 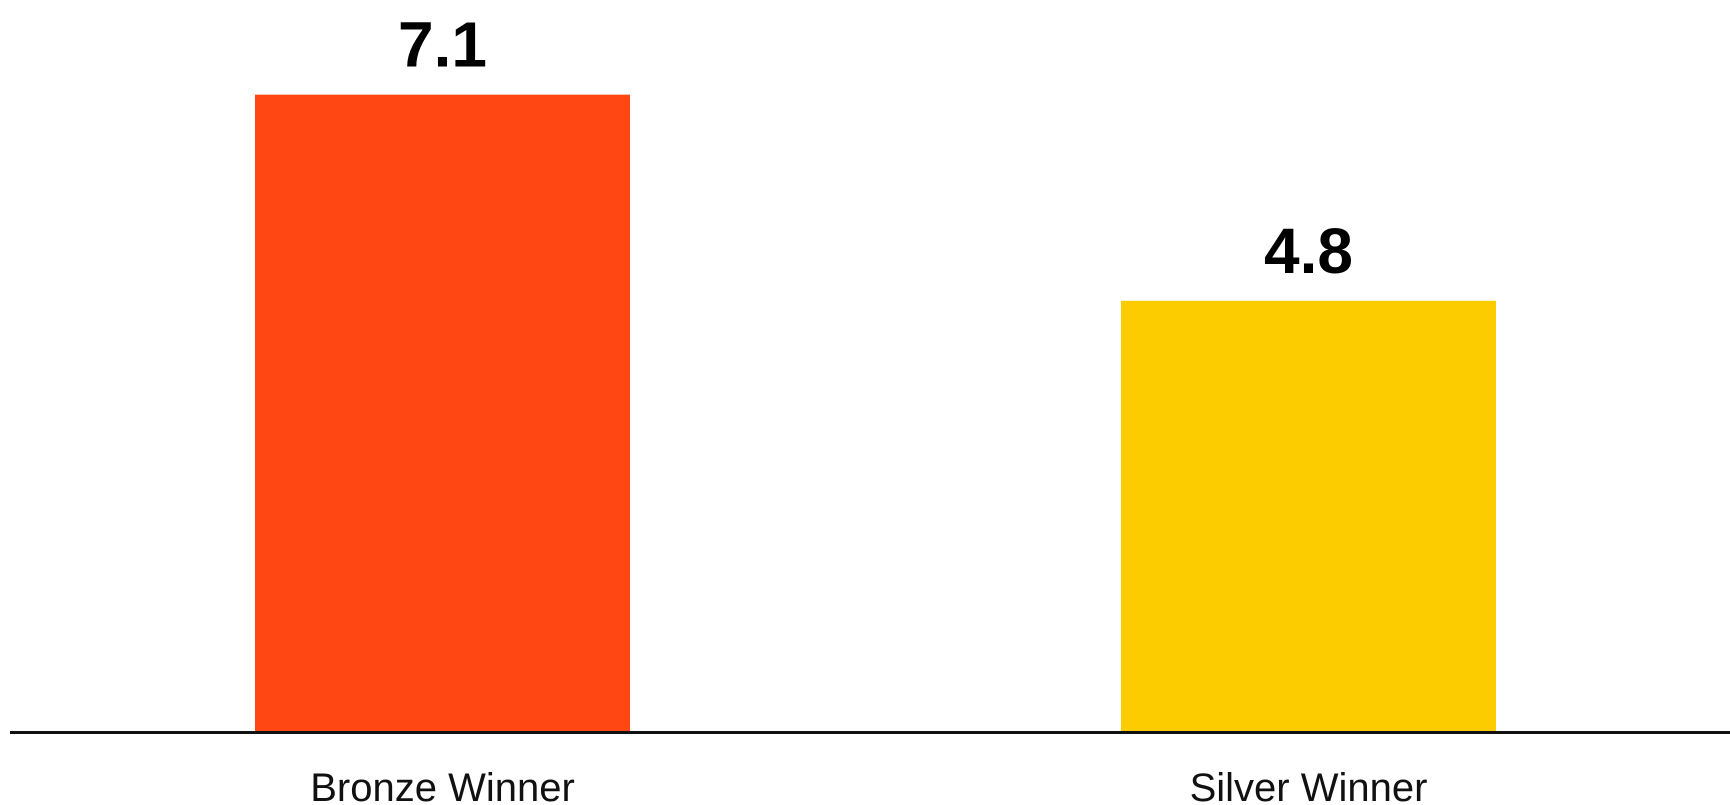 I want to click on value-label: 4.8, so click(x=1308, y=251).